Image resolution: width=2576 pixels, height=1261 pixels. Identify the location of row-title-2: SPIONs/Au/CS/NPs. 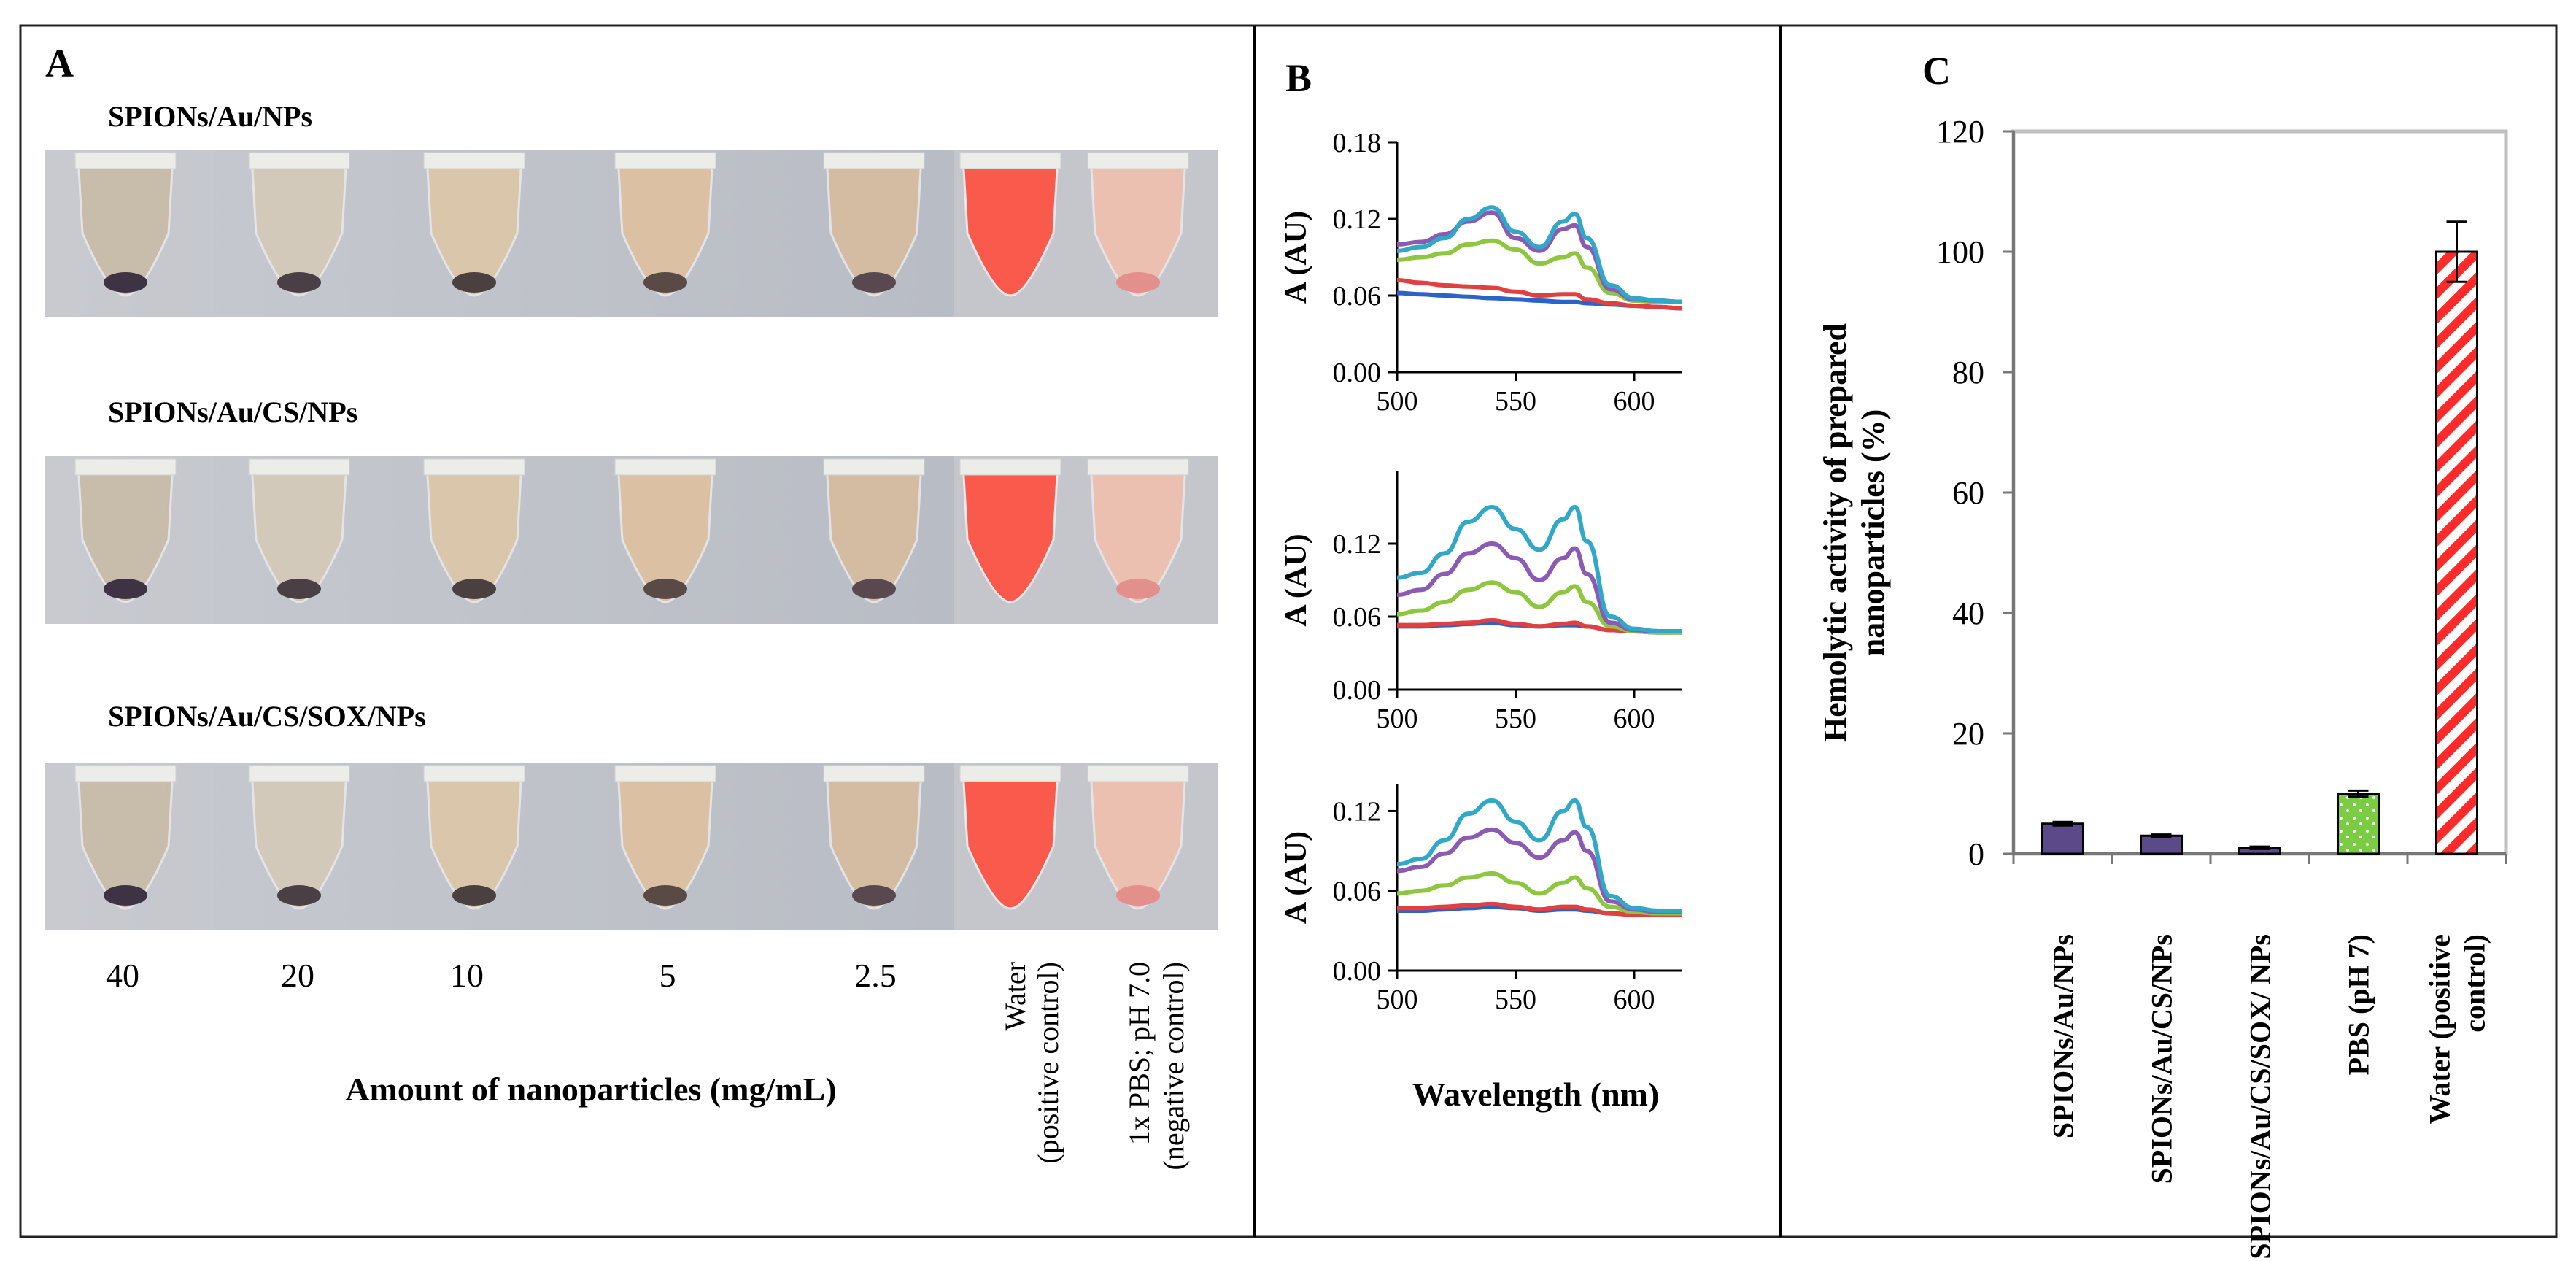
(232, 412).